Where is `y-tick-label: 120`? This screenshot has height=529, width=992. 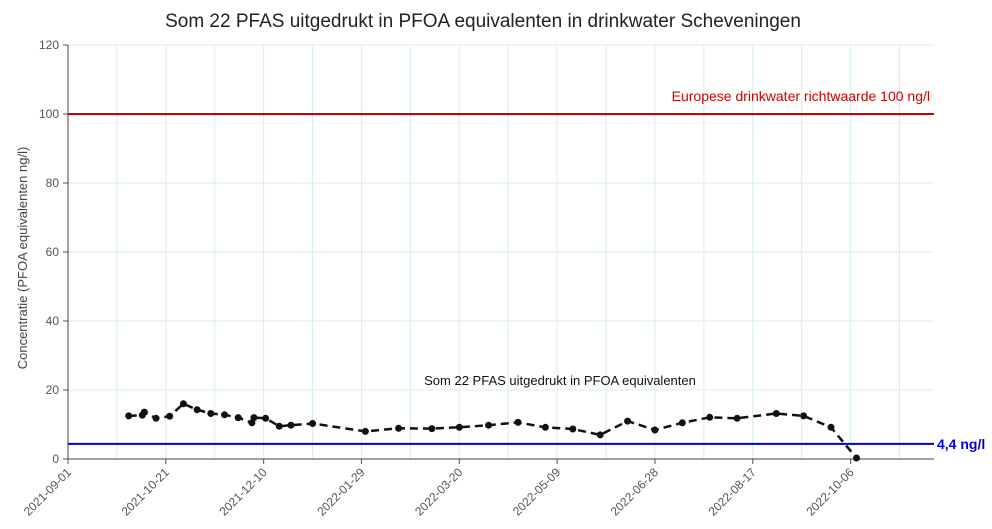
y-tick-label: 120 is located at coordinates (49, 45).